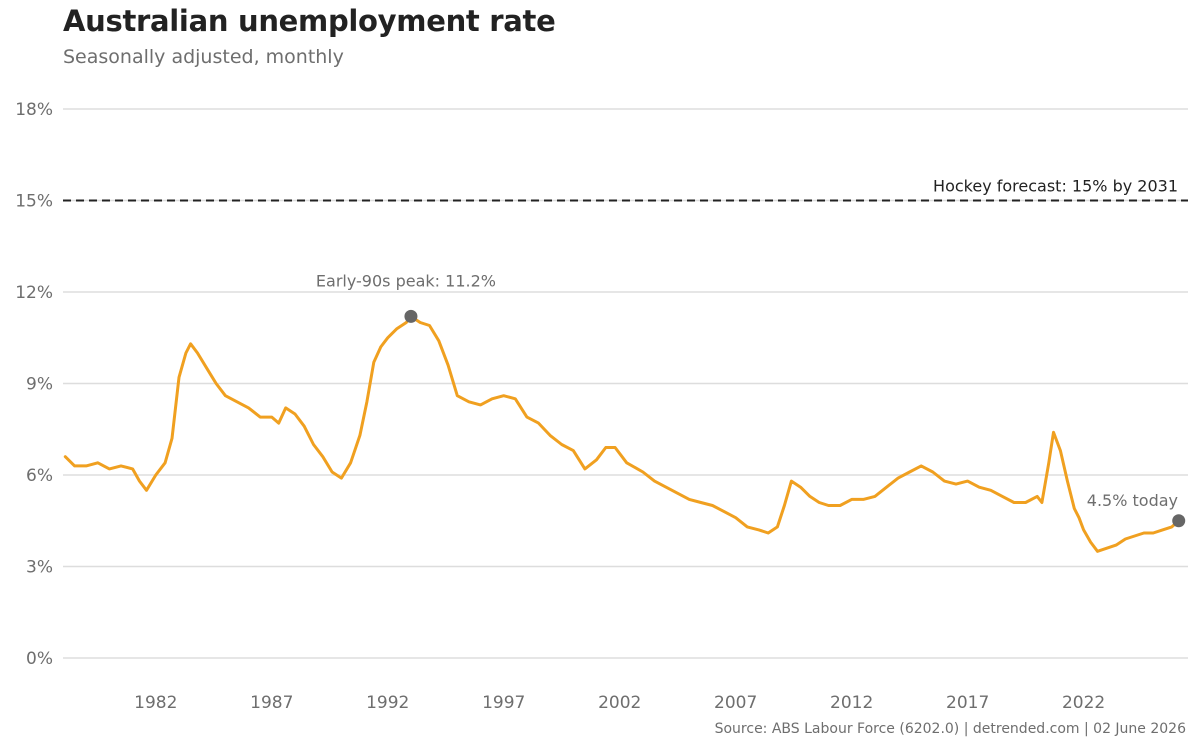 The image size is (1200, 750). What do you see at coordinates (1055, 186) in the screenshot?
I see `reference-line-label: Hockey forecast: 15% by 2031` at bounding box center [1055, 186].